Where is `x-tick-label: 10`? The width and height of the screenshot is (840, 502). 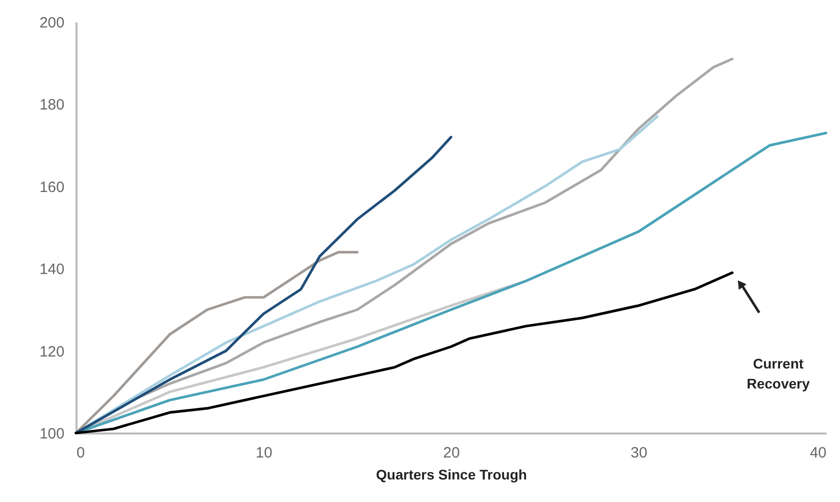
x-tick-label: 10 is located at coordinates (264, 453).